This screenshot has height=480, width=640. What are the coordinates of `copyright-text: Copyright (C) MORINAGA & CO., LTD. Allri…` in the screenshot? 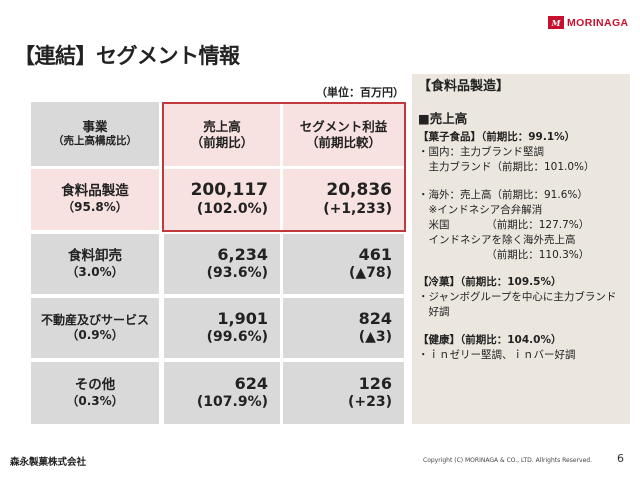 It's located at (507, 460).